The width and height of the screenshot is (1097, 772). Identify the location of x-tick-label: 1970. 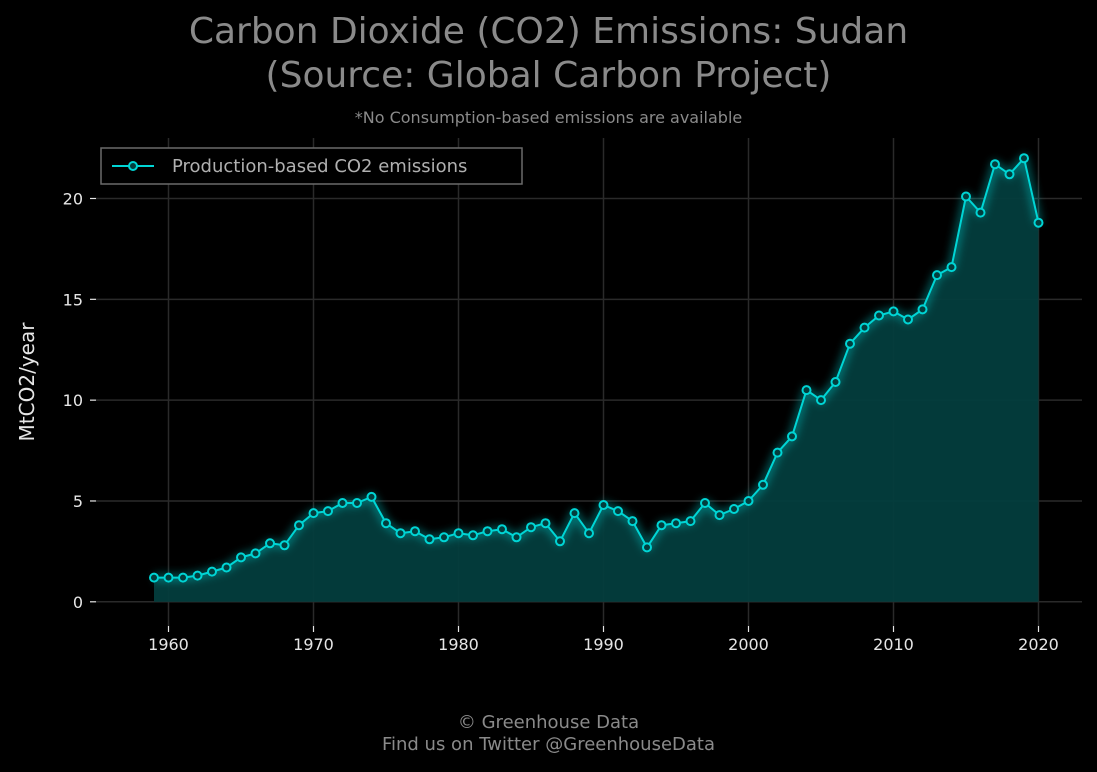
(313, 644).